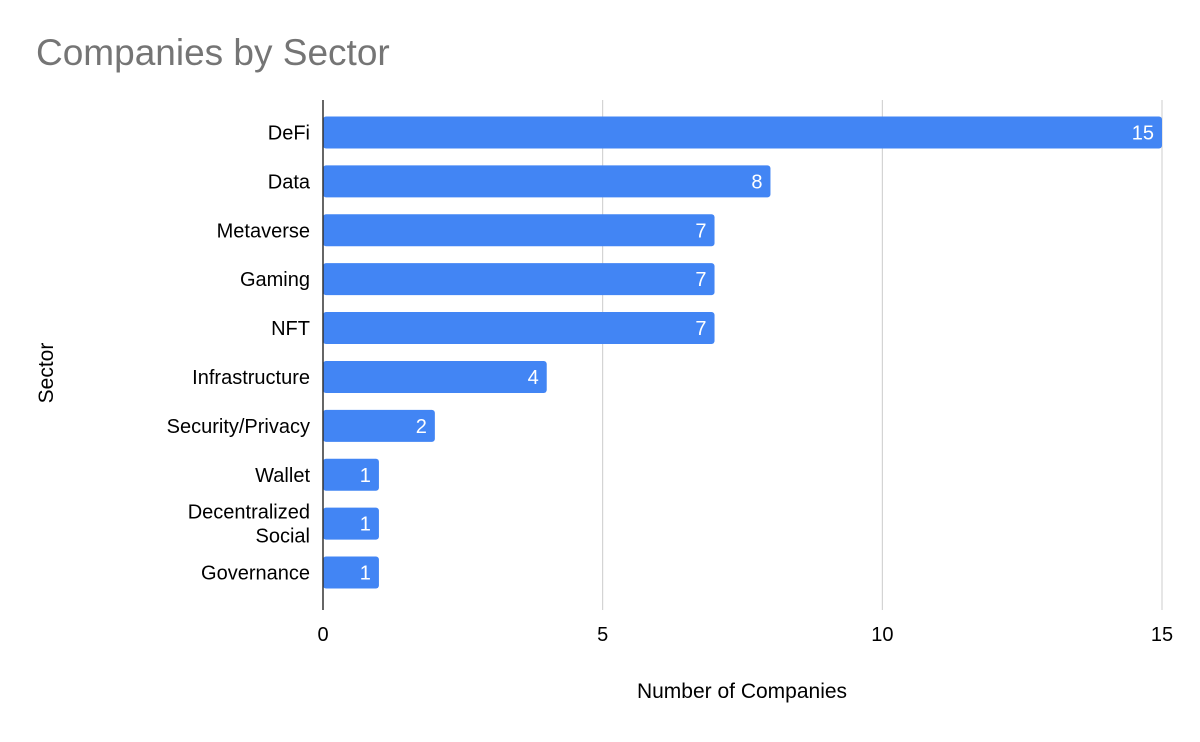 The width and height of the screenshot is (1200, 742). Describe the element at coordinates (213, 52) in the screenshot. I see `chart-title: Companies by Sector` at that location.